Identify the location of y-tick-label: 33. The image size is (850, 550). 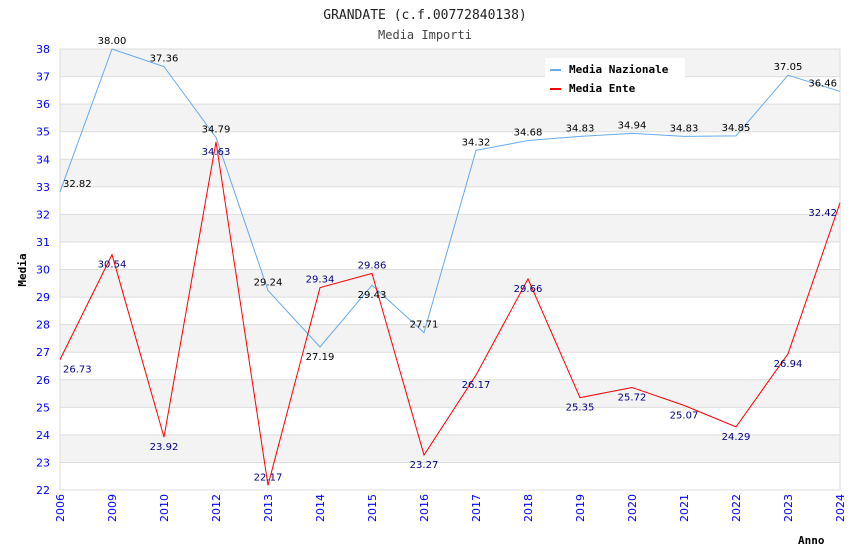
(43, 187).